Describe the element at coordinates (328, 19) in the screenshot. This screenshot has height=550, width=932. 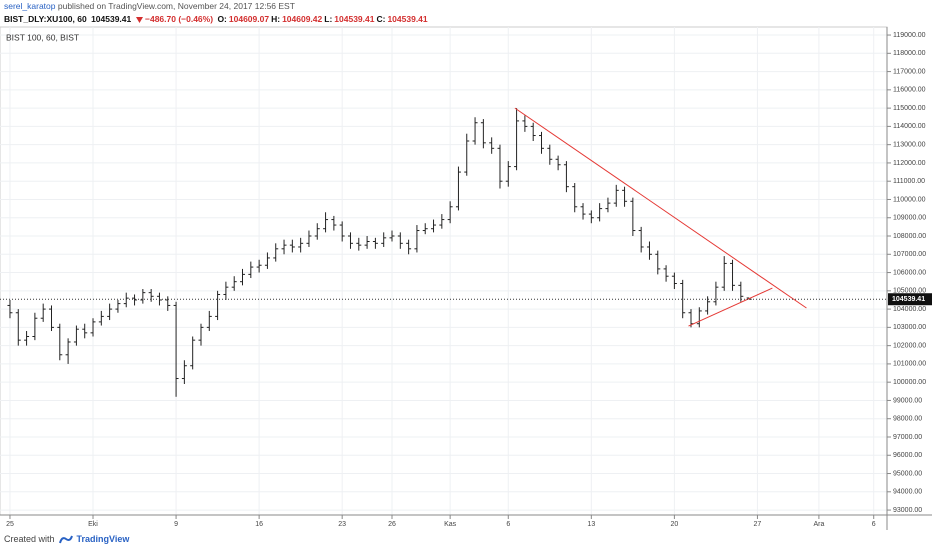
I see `ohlc-label: L:` at that location.